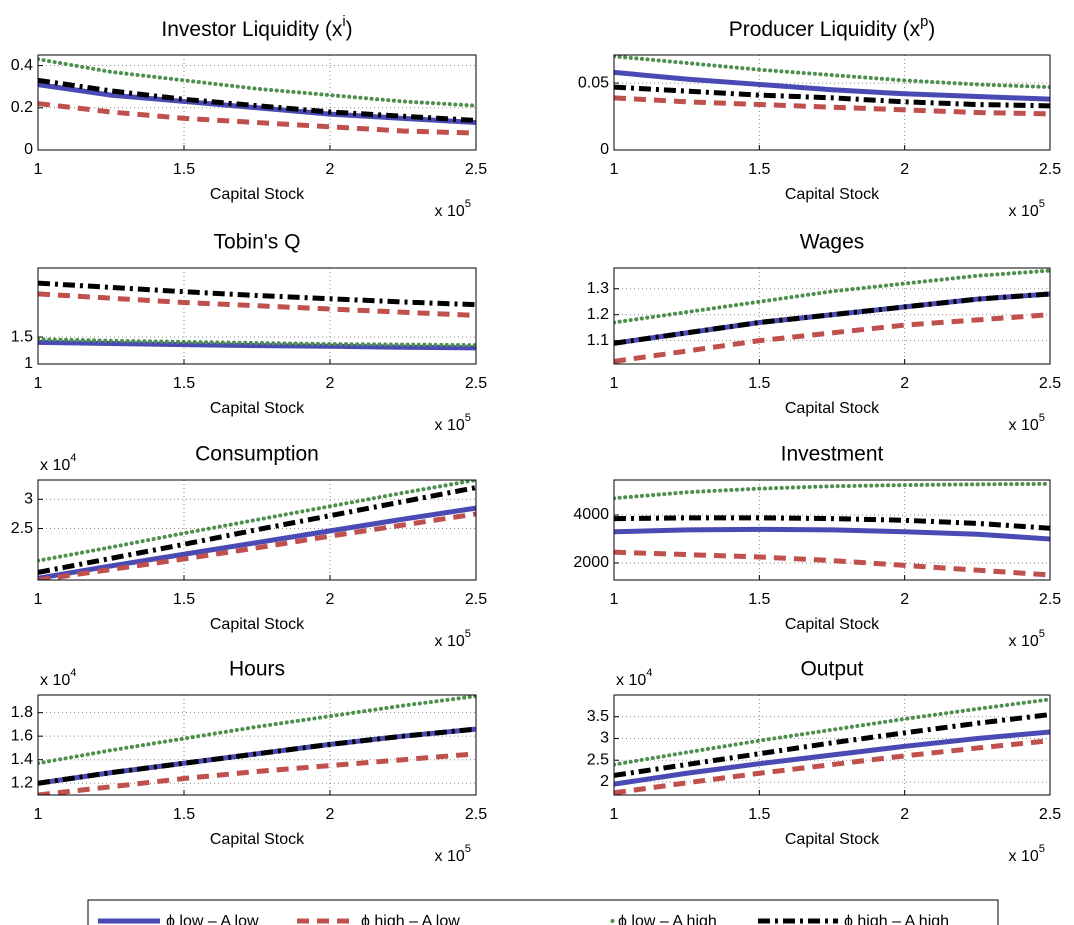 The image size is (1074, 925). What do you see at coordinates (410, 919) in the screenshot?
I see `legend-label: ϕ high – A low` at bounding box center [410, 919].